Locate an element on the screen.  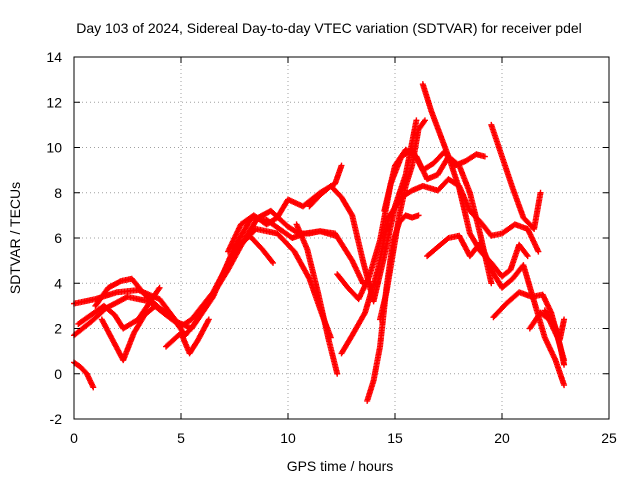
series-sat-m is located at coordinates (440, 266).